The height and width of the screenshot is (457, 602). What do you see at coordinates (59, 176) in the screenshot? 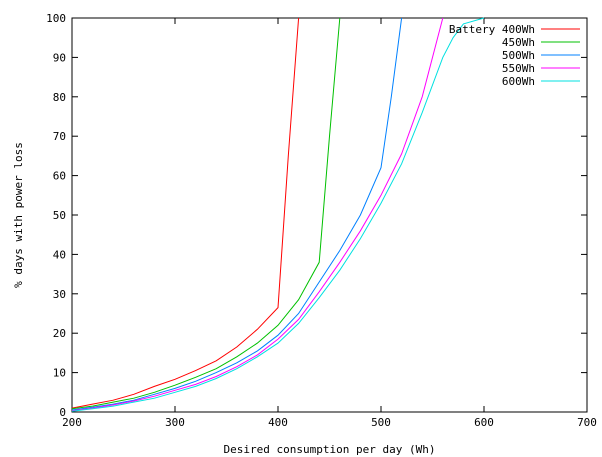
I see `y-tick-label: 60` at bounding box center [59, 176].